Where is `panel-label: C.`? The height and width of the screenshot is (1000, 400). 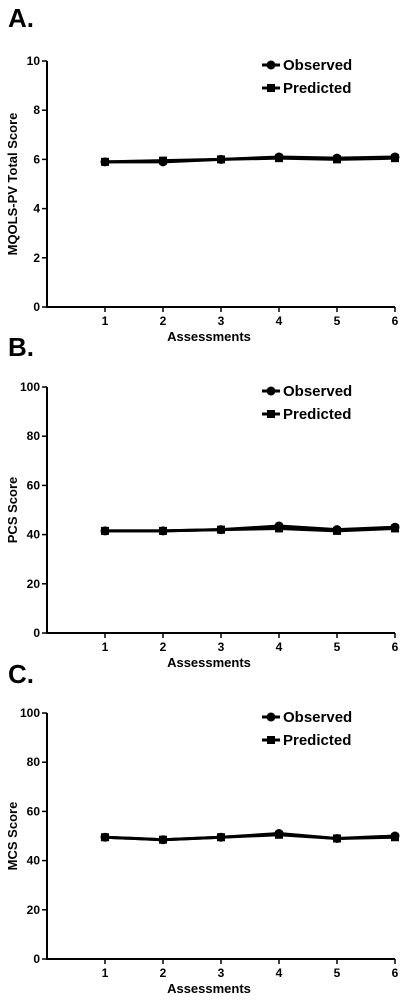
panel-label: C. is located at coordinates (21, 674).